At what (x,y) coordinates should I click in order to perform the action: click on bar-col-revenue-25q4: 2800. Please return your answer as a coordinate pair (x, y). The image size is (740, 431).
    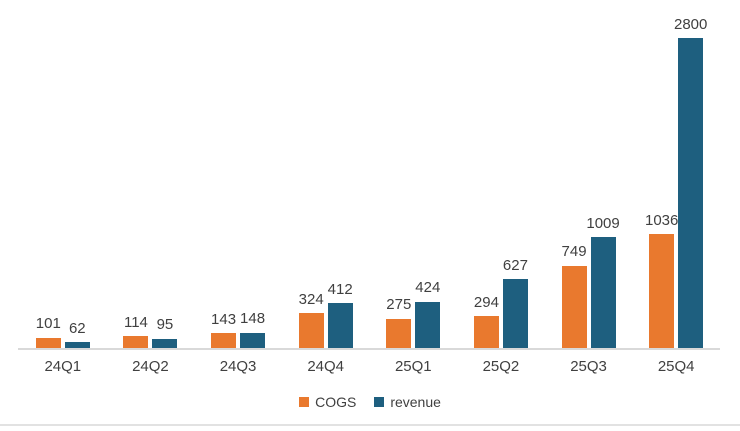
    Looking at the image, I should click on (690, 174).